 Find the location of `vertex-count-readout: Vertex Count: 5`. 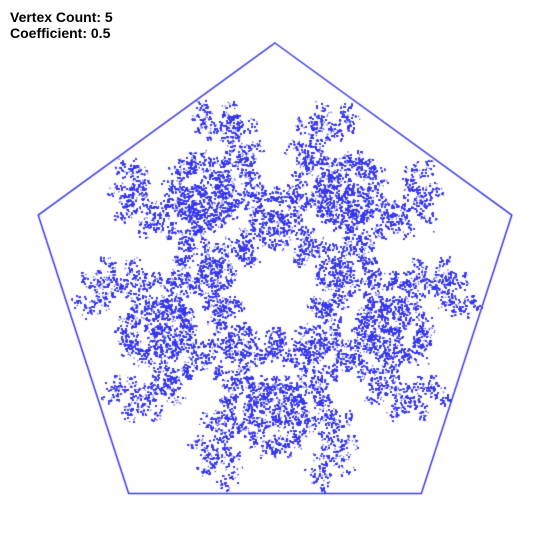

vertex-count-readout: Vertex Count: 5 is located at coordinates (61, 17).